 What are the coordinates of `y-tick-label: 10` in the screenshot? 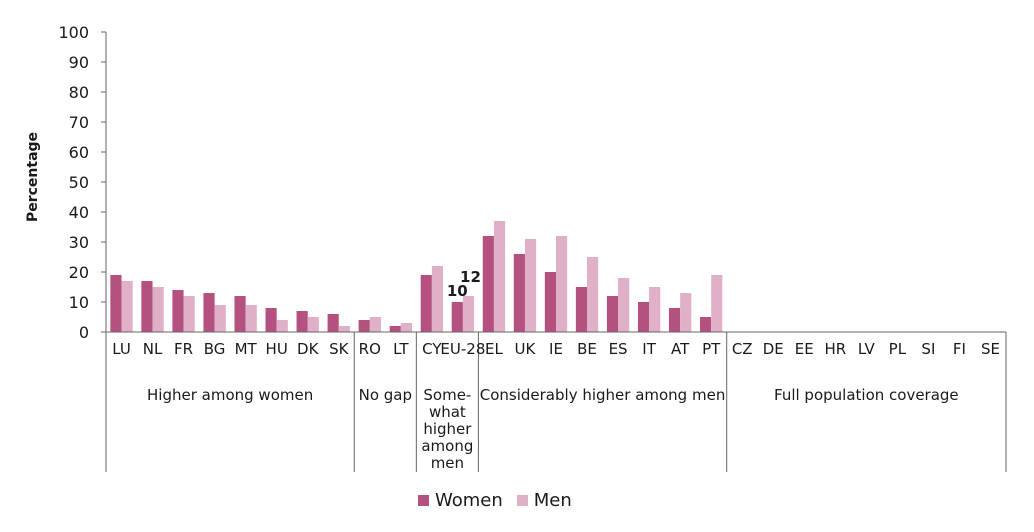 It's located at (79, 302).